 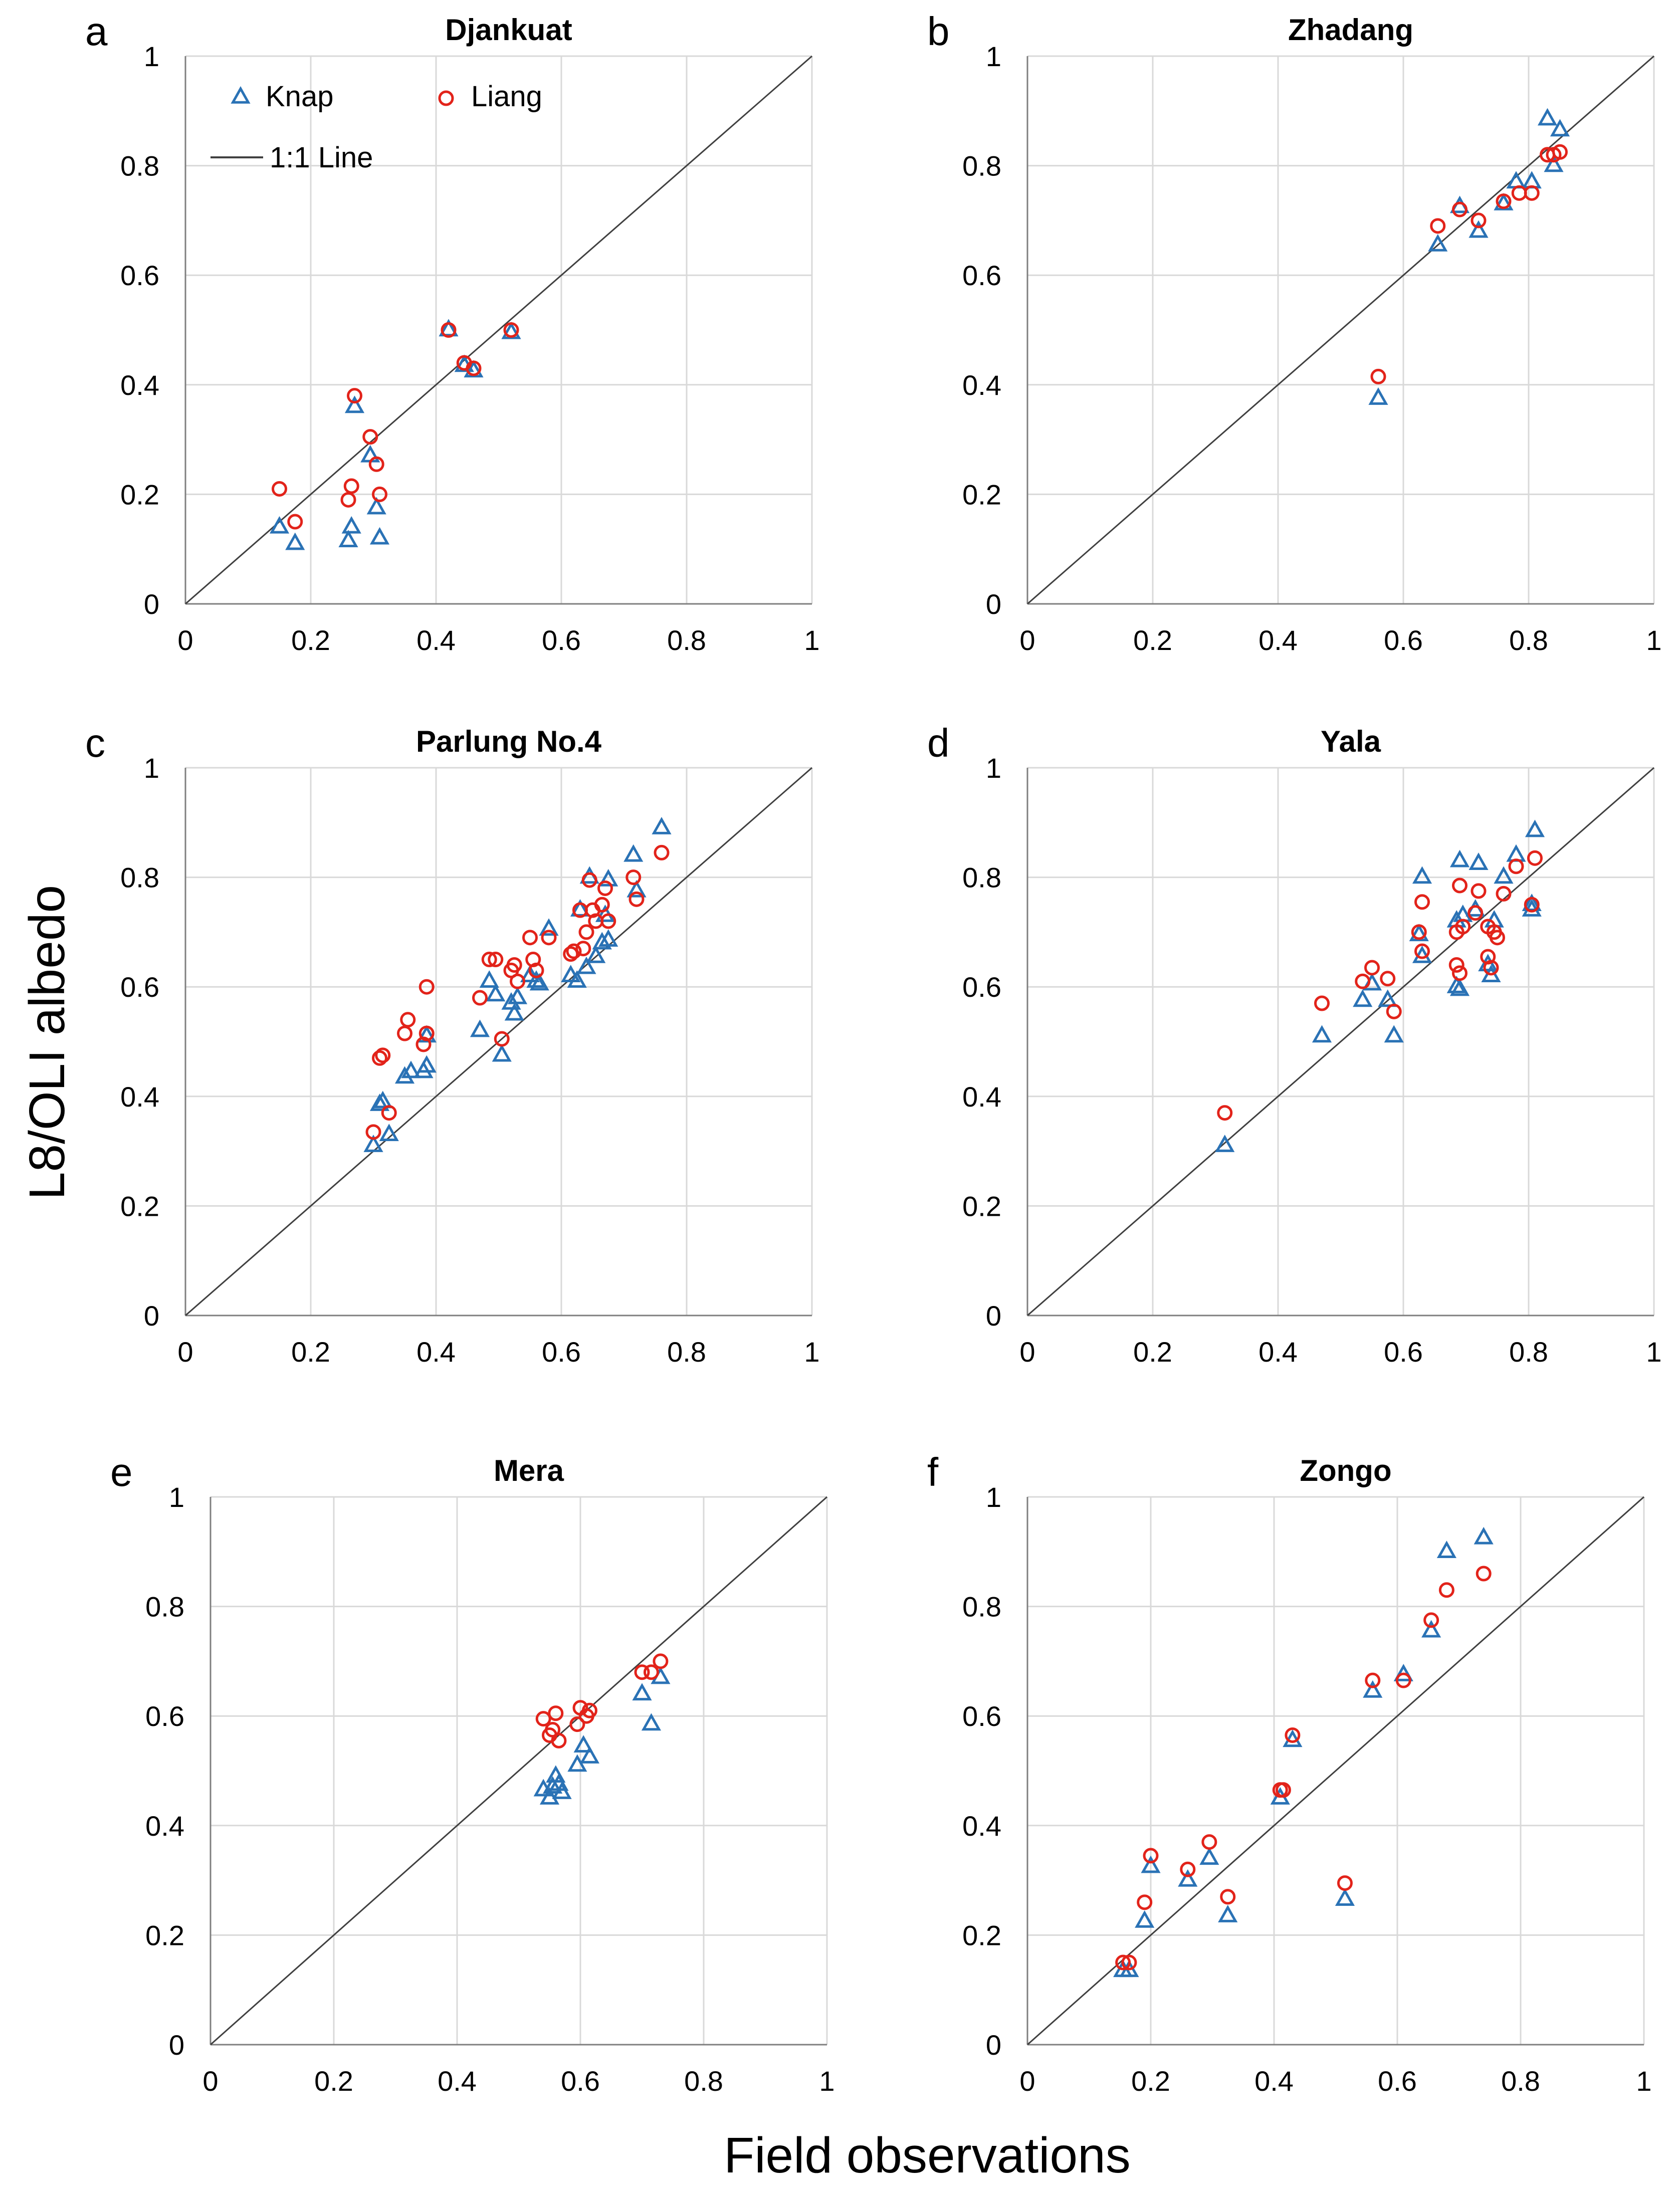 I want to click on panel-title: Djankuat, so click(x=508, y=30).